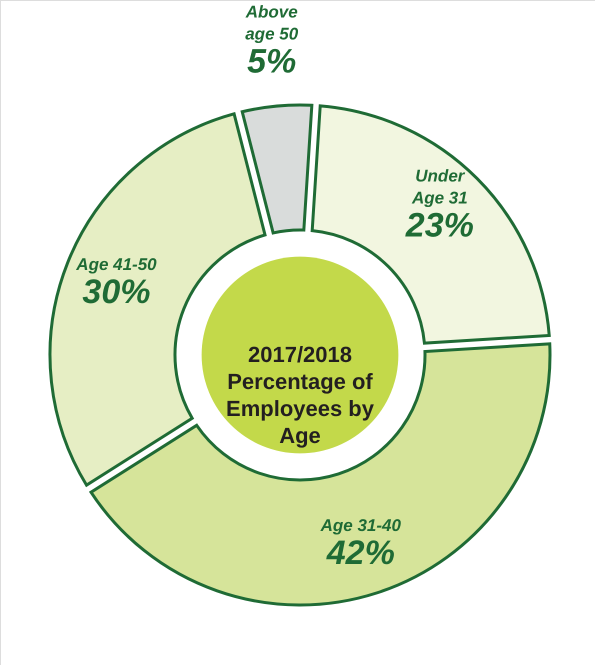  What do you see at coordinates (116, 264) in the screenshot?
I see `slice-label: Age 41-50` at bounding box center [116, 264].